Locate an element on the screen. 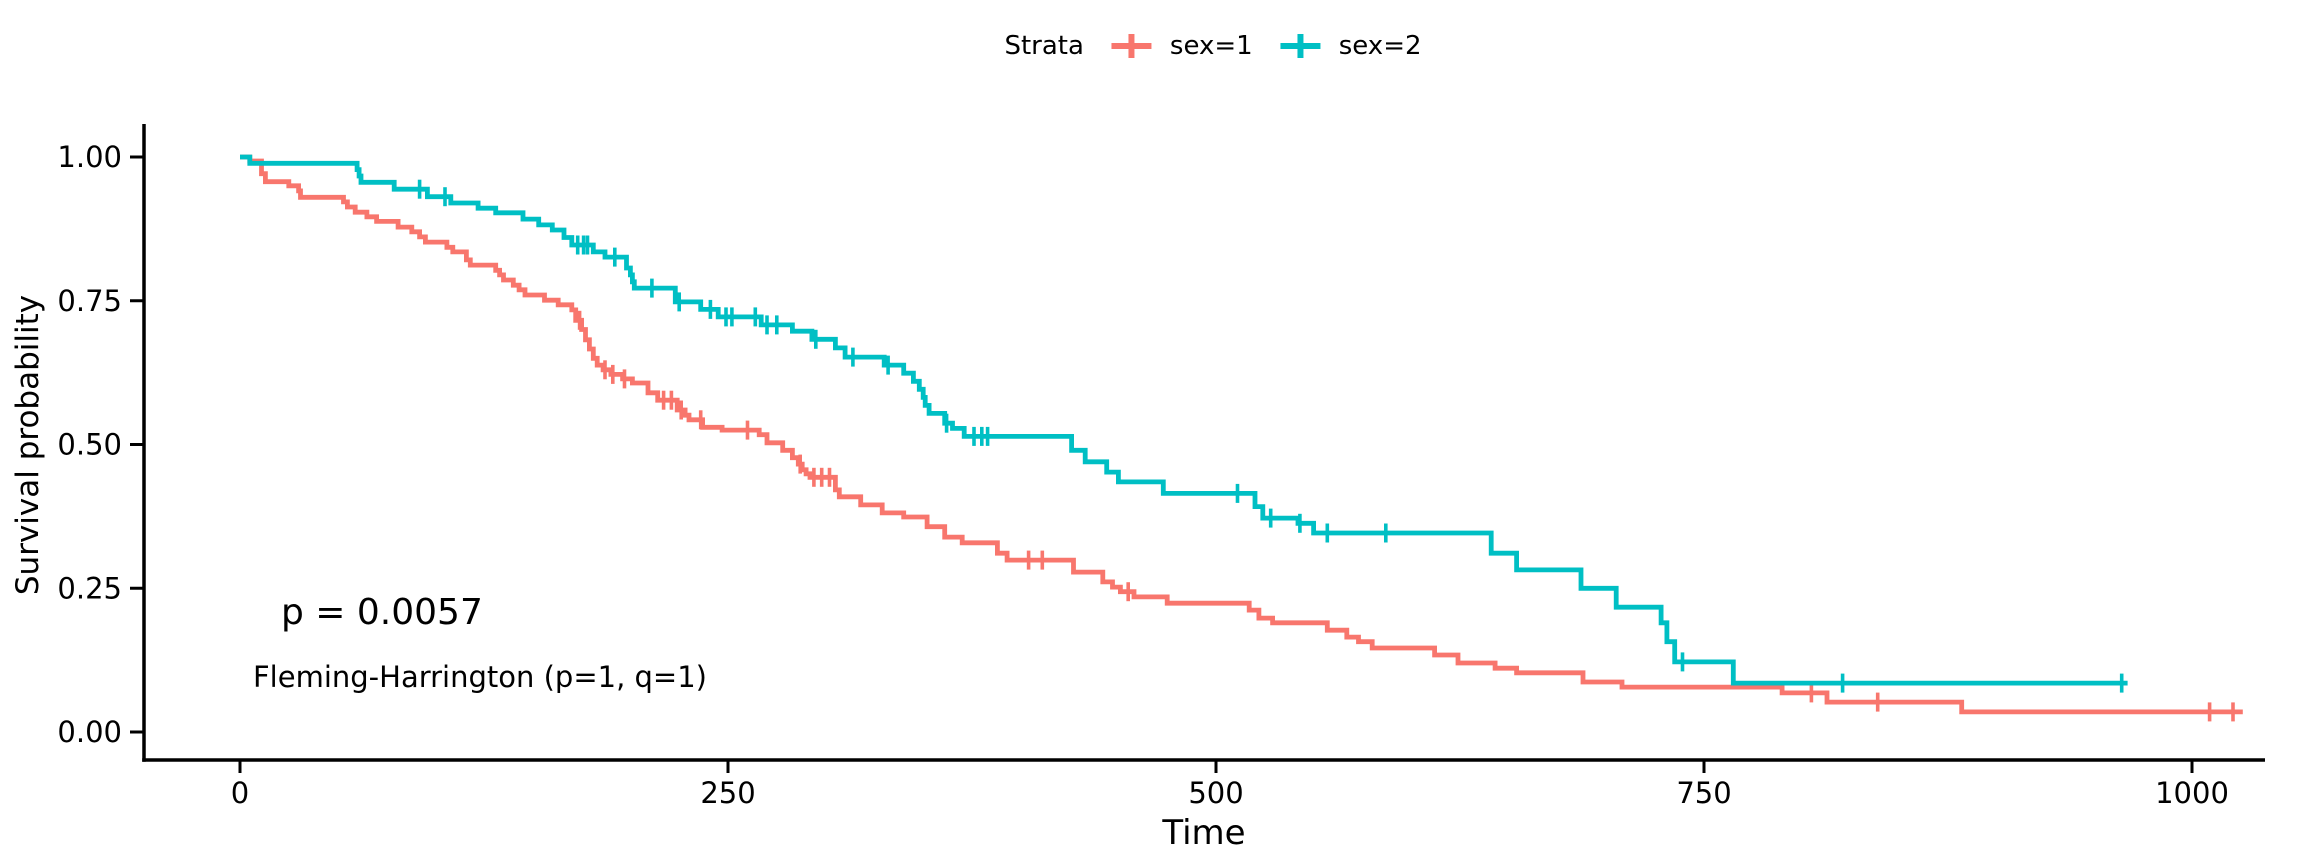 Image resolution: width=2304 pixels, height=865 pixels. y-axis-title: Survival probability is located at coordinates (28, 445).